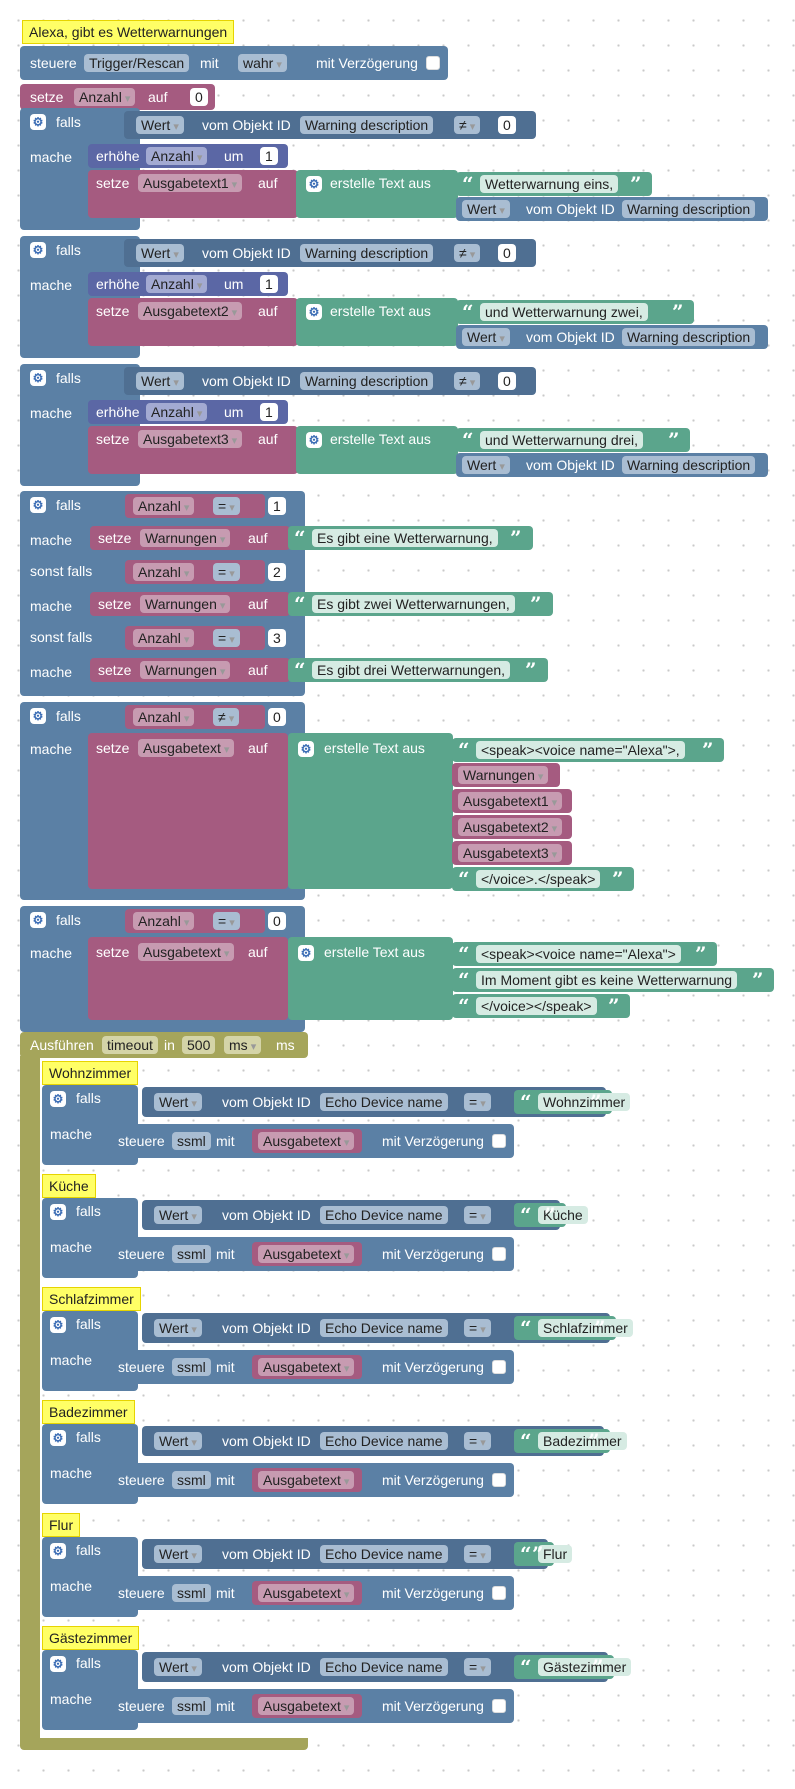  I want to click on string-field: <speak><voice name="Alexa">, so click(578, 954).